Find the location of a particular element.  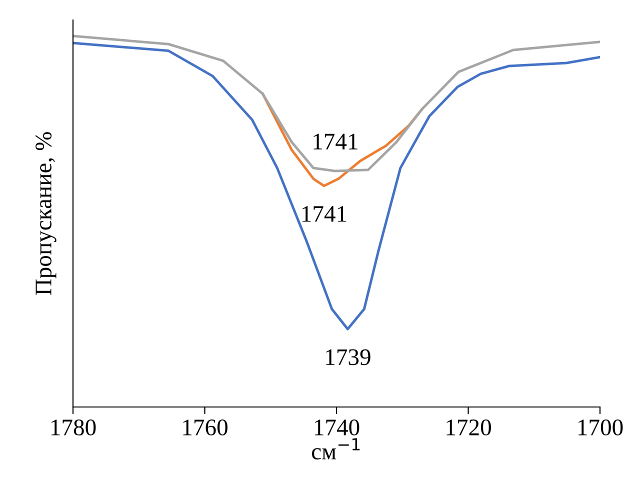

x-tick-label: 1780 is located at coordinates (73, 427).